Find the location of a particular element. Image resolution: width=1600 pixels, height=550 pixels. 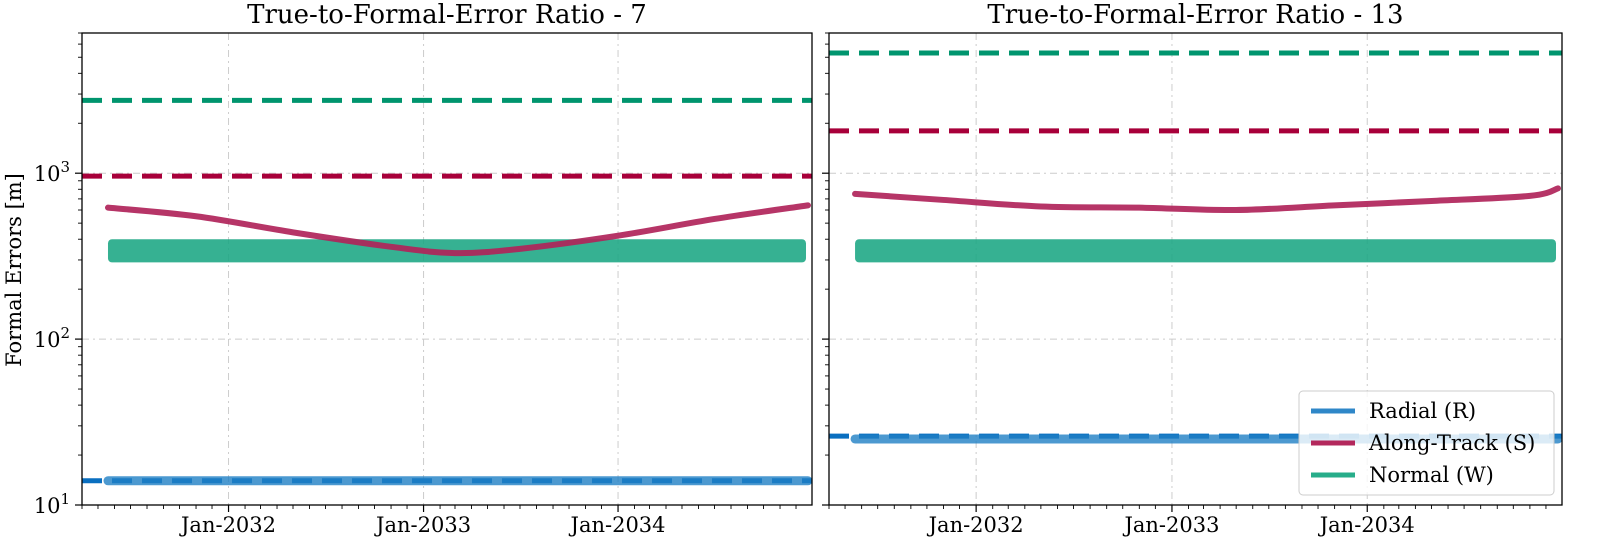

legend-box is located at coordinates (1426, 443).